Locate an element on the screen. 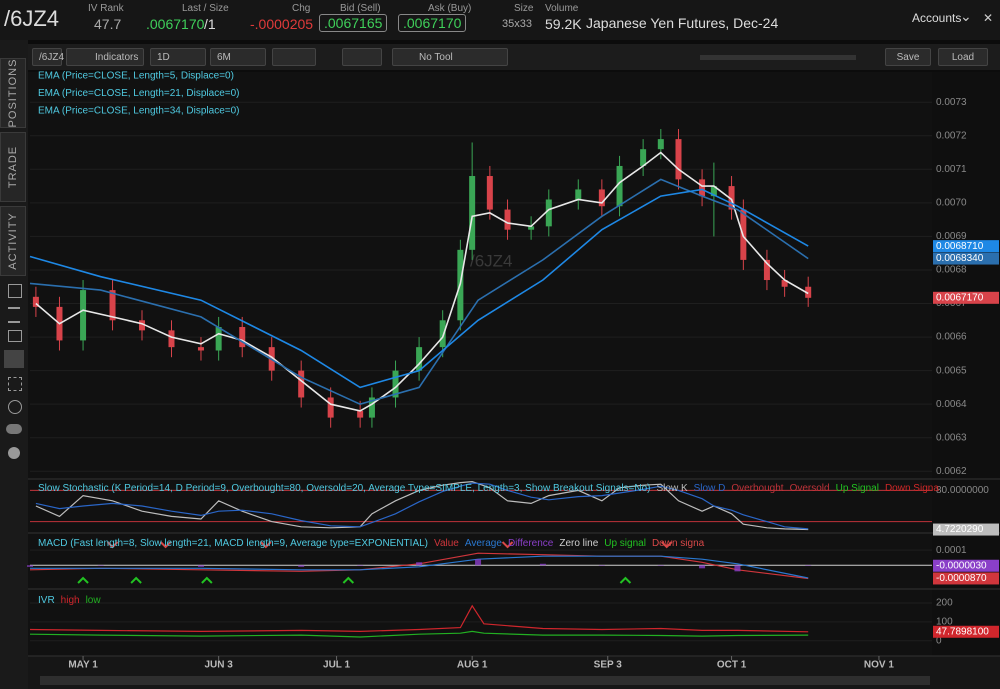  drawing-select is located at coordinates (362, 57).